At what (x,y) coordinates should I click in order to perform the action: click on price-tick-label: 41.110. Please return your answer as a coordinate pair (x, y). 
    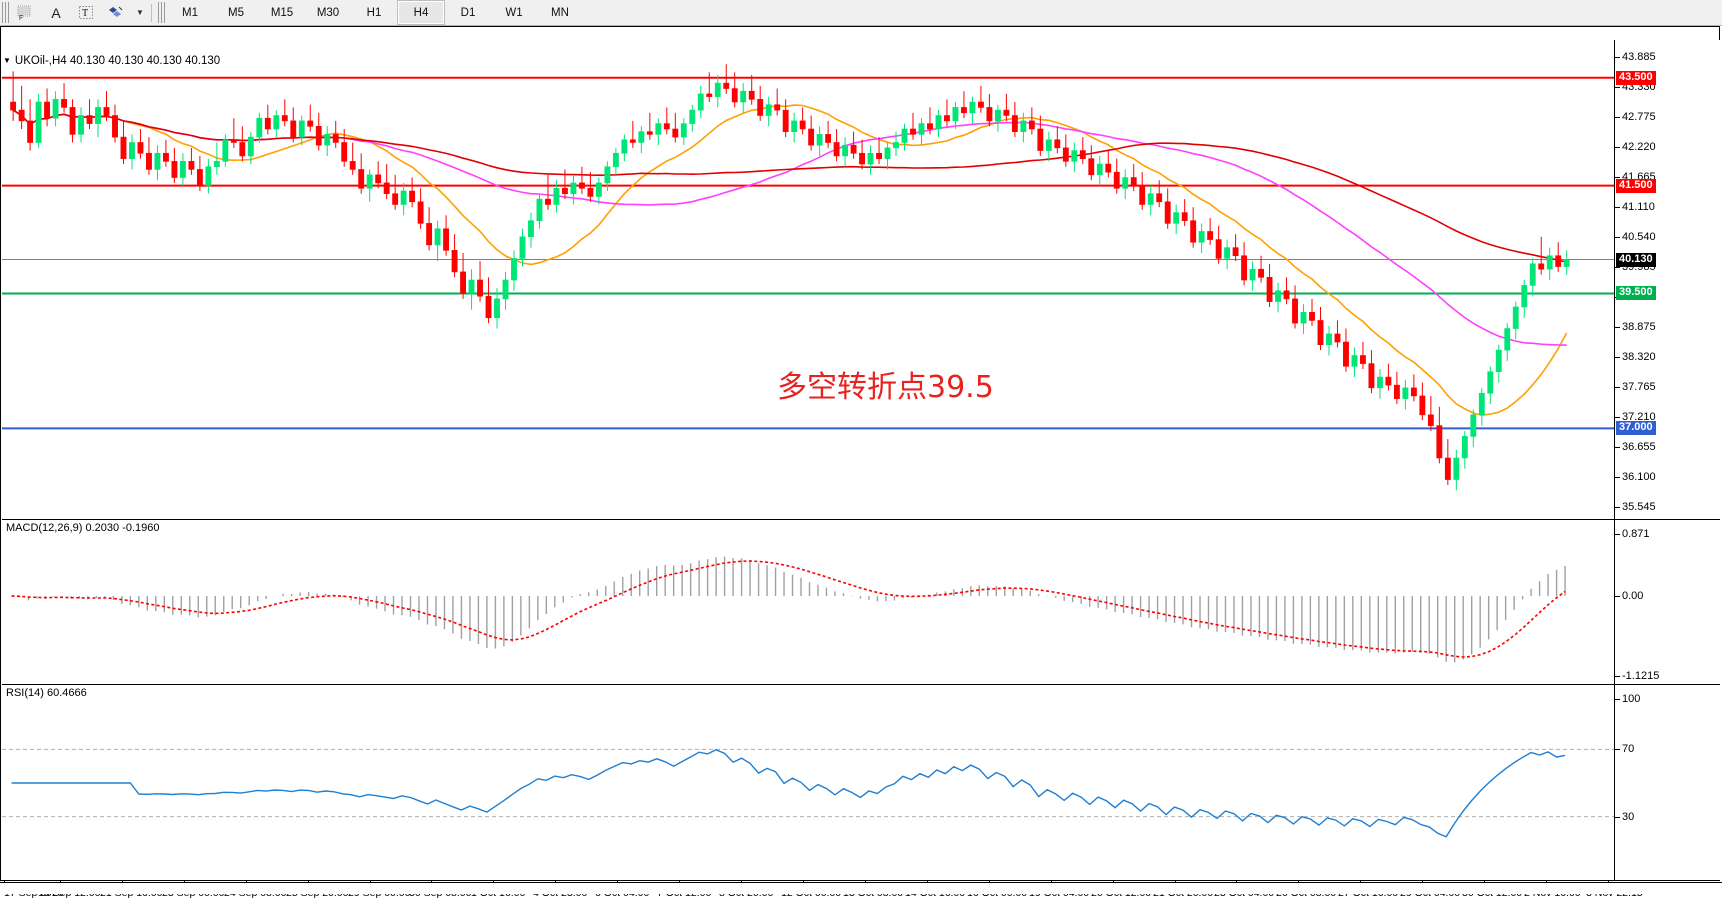
    Looking at the image, I should click on (1638, 206).